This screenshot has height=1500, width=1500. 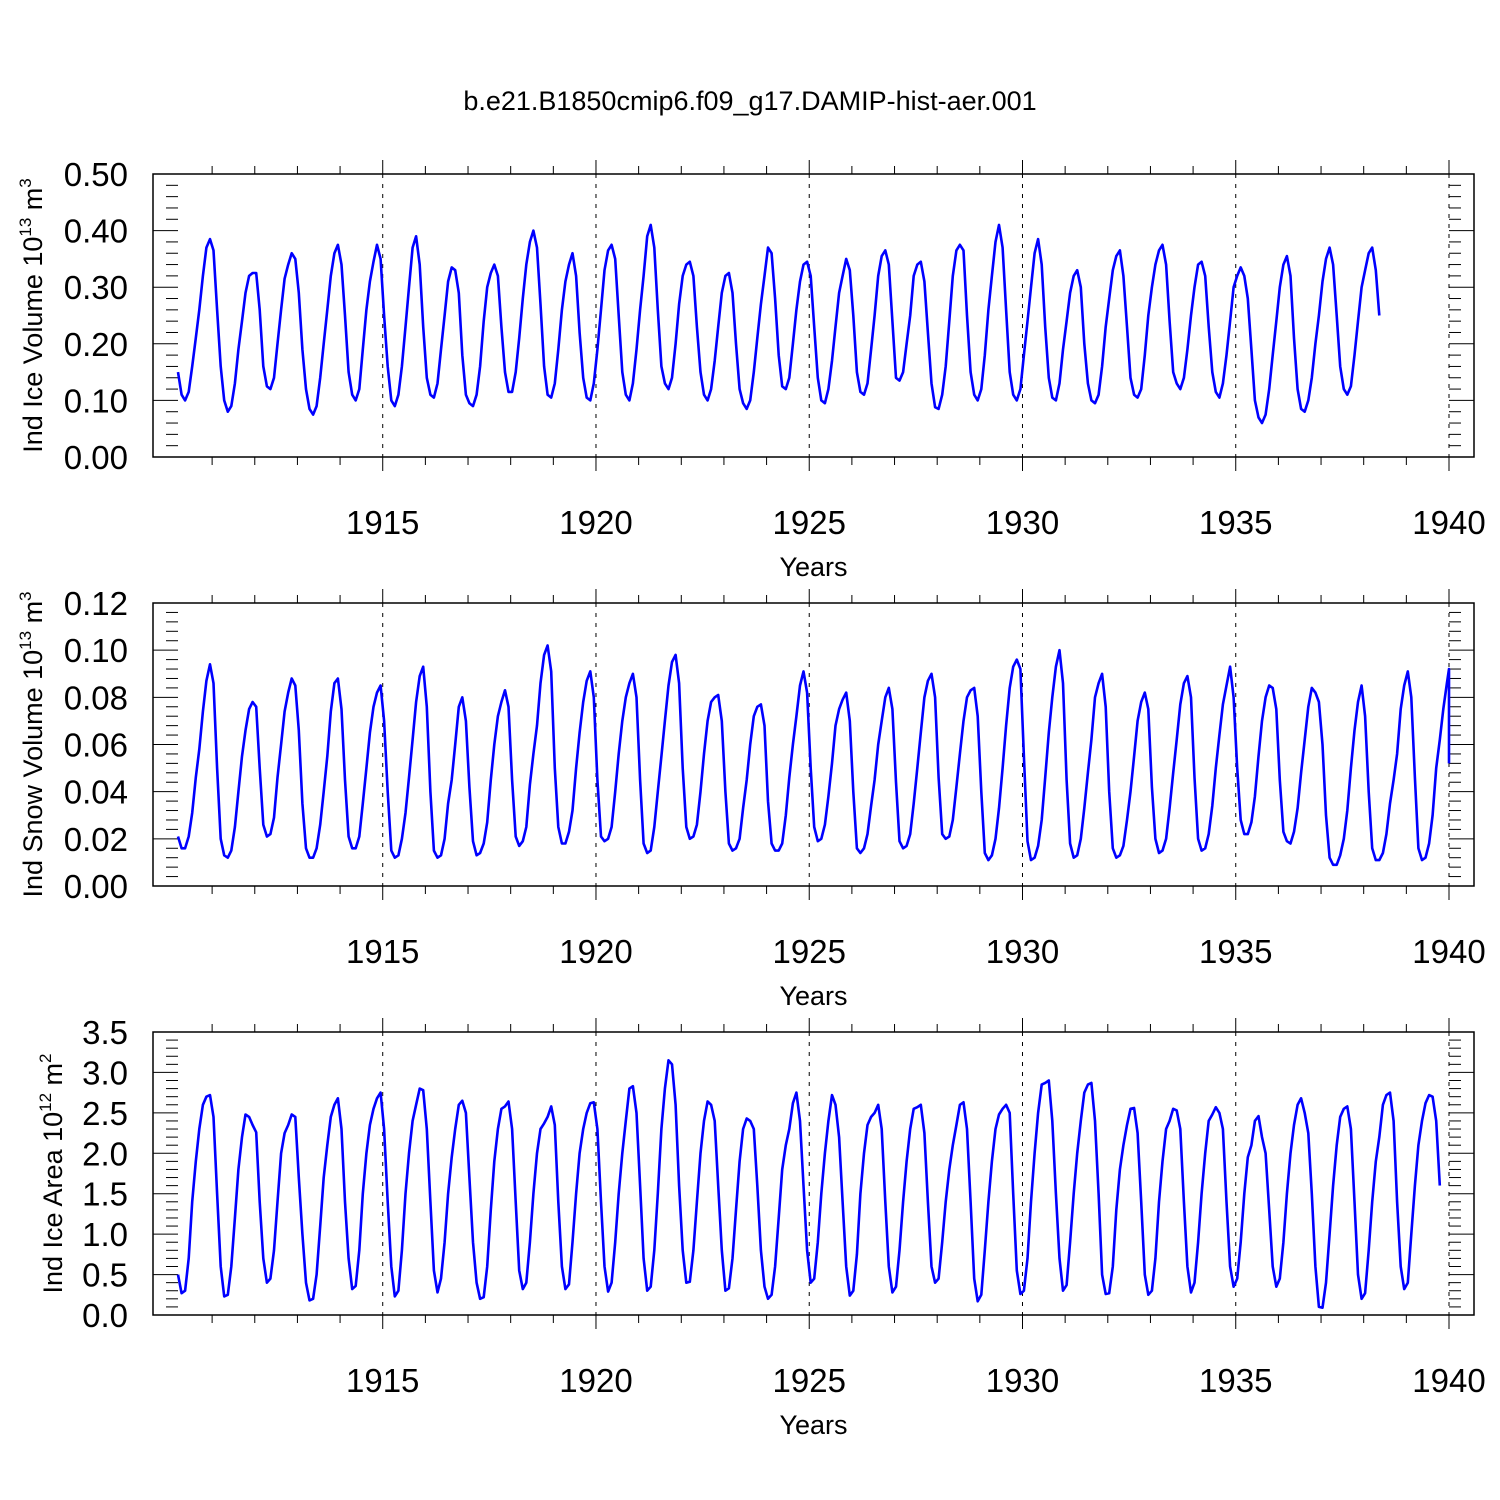 I want to click on panel-3-xtick-label-1940: 1940, so click(x=1448, y=1380).